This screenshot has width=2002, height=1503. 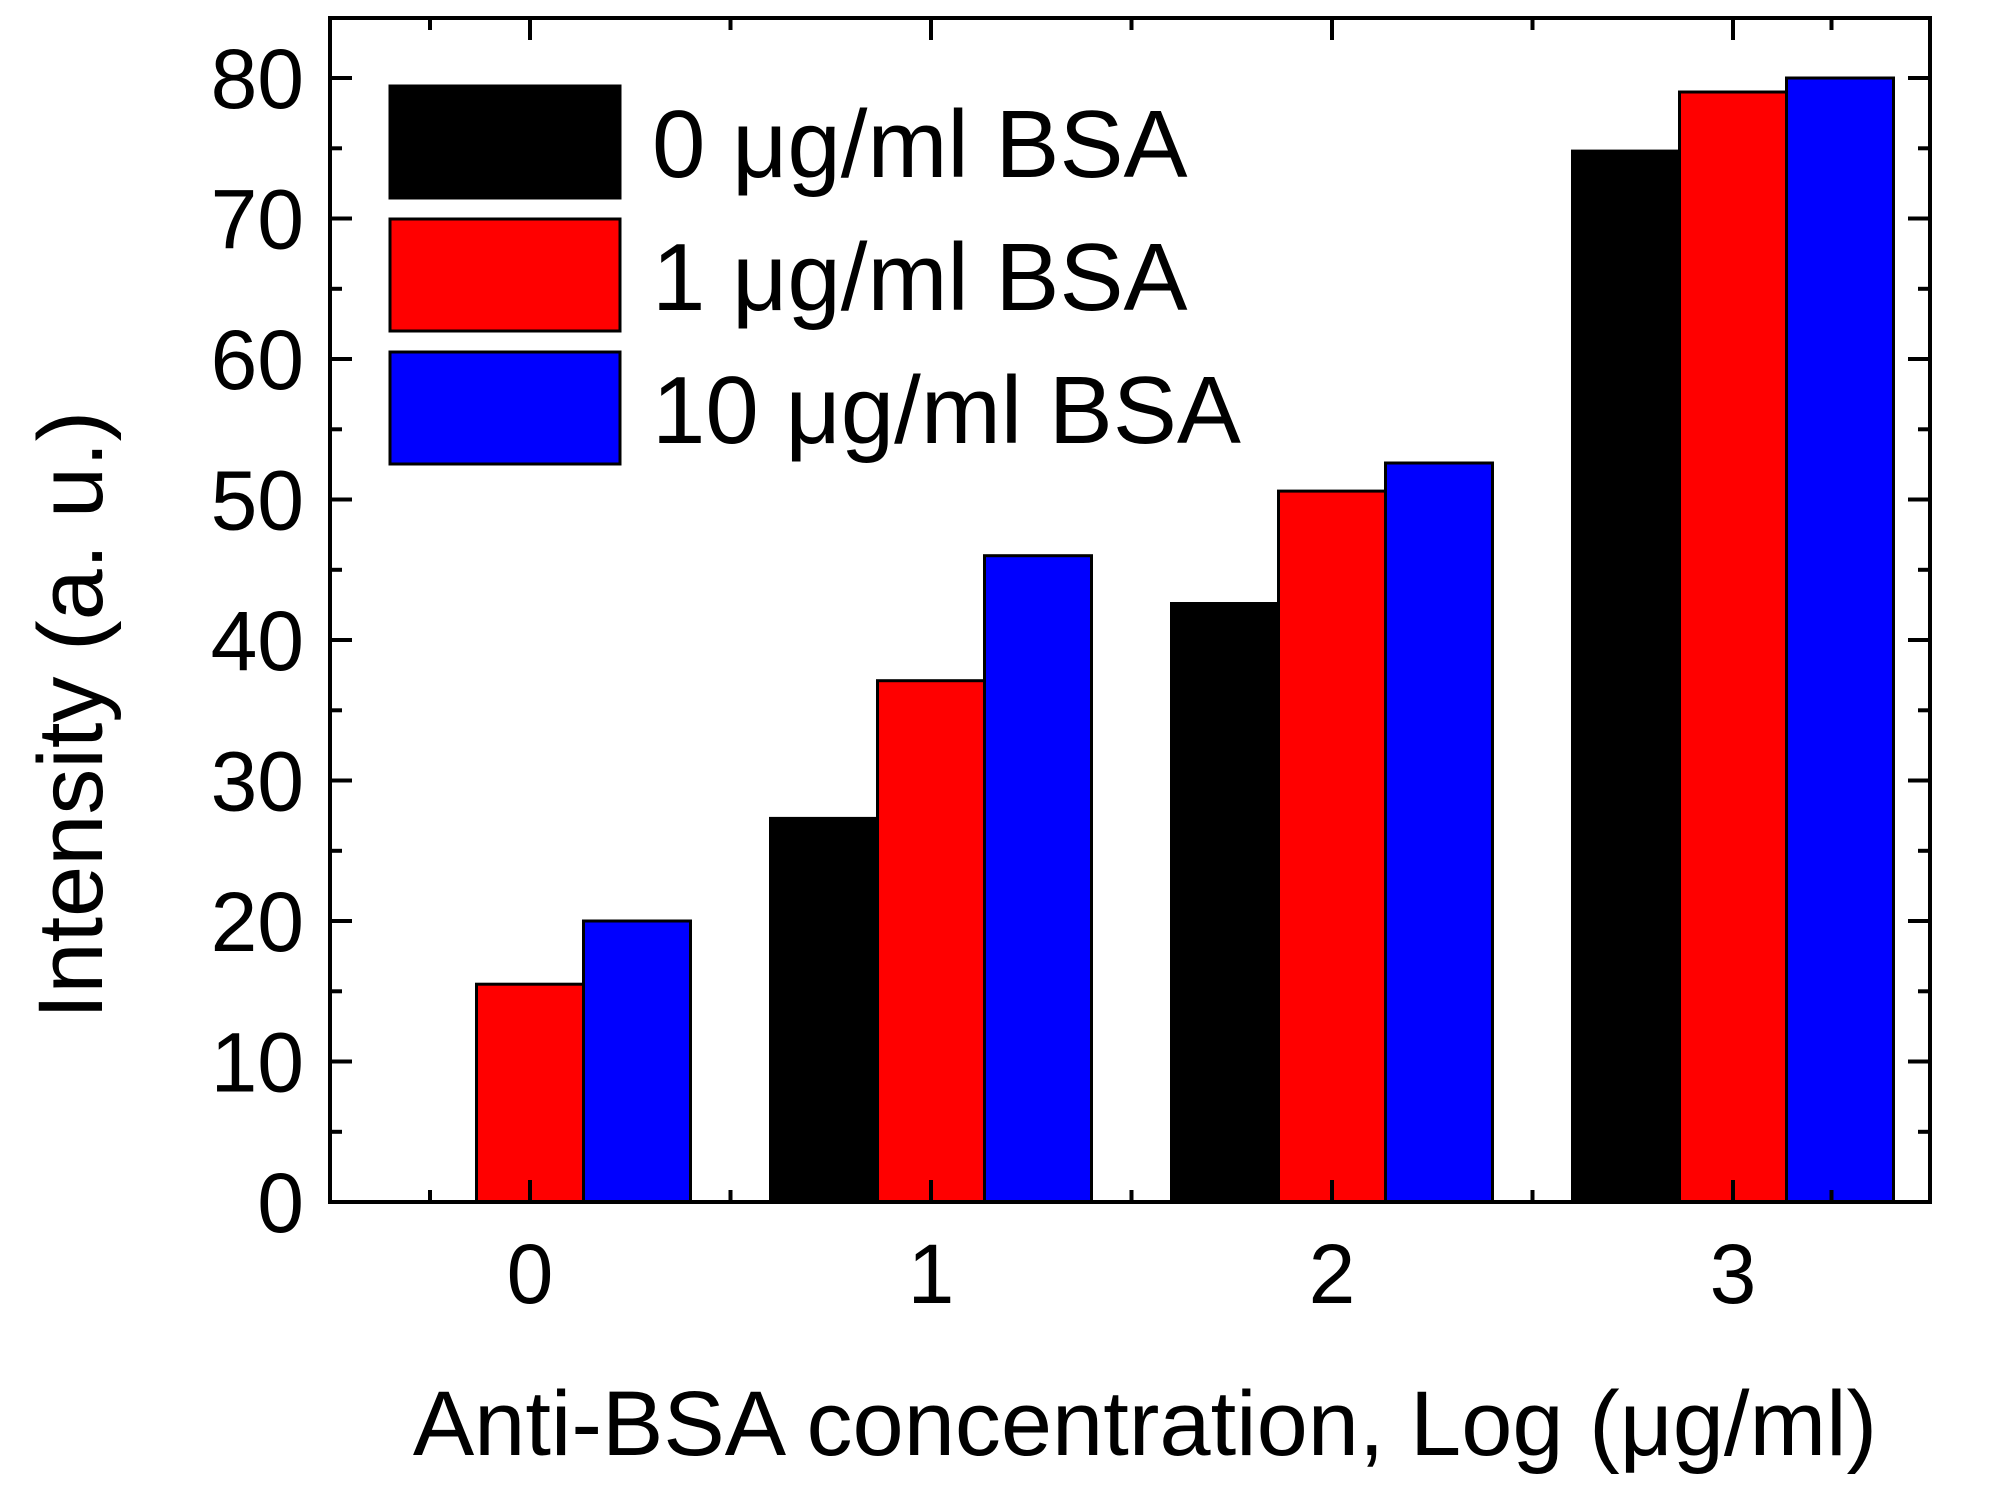 I want to click on y-tick-label: 0, so click(x=280, y=1203).